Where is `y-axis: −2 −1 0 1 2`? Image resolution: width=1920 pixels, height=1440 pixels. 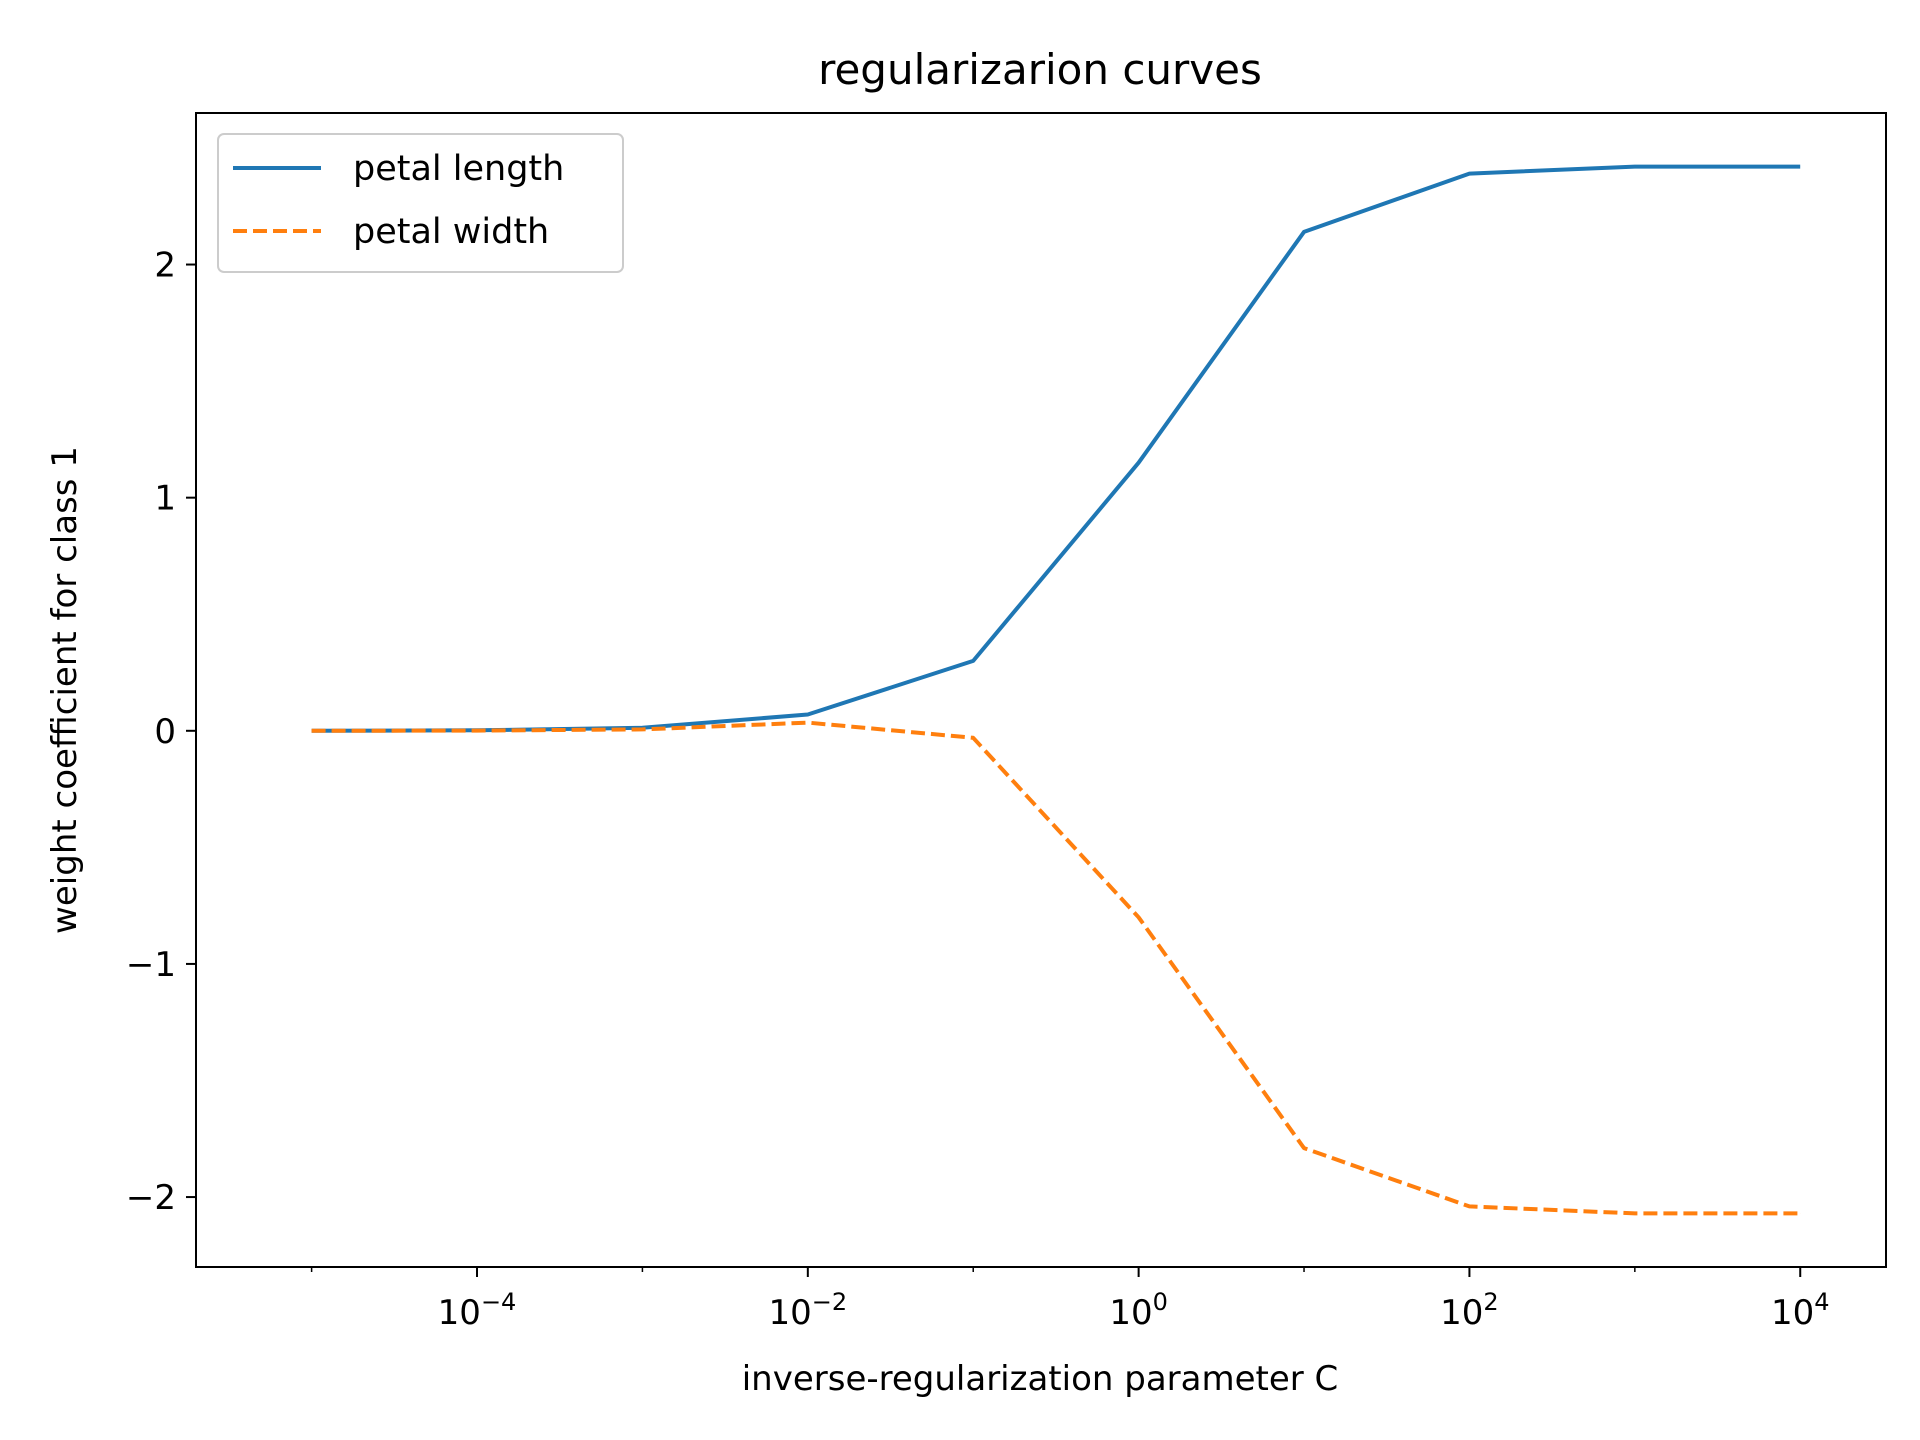 y-axis: −2 −1 0 1 2 is located at coordinates (161, 732).